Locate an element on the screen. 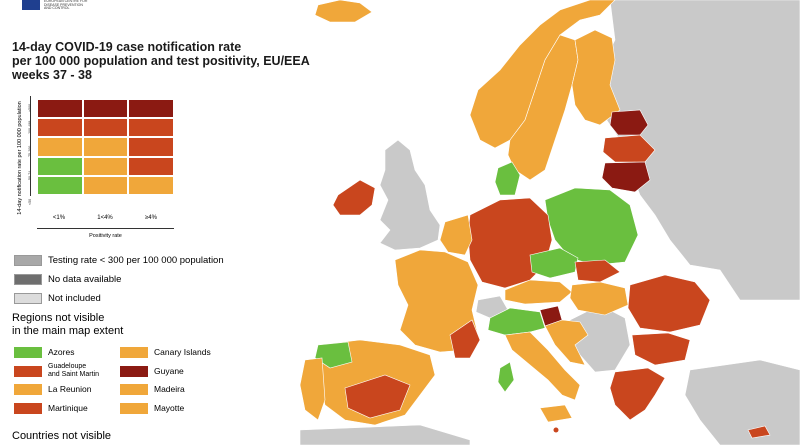  denmark-region is located at coordinates (507, 178).